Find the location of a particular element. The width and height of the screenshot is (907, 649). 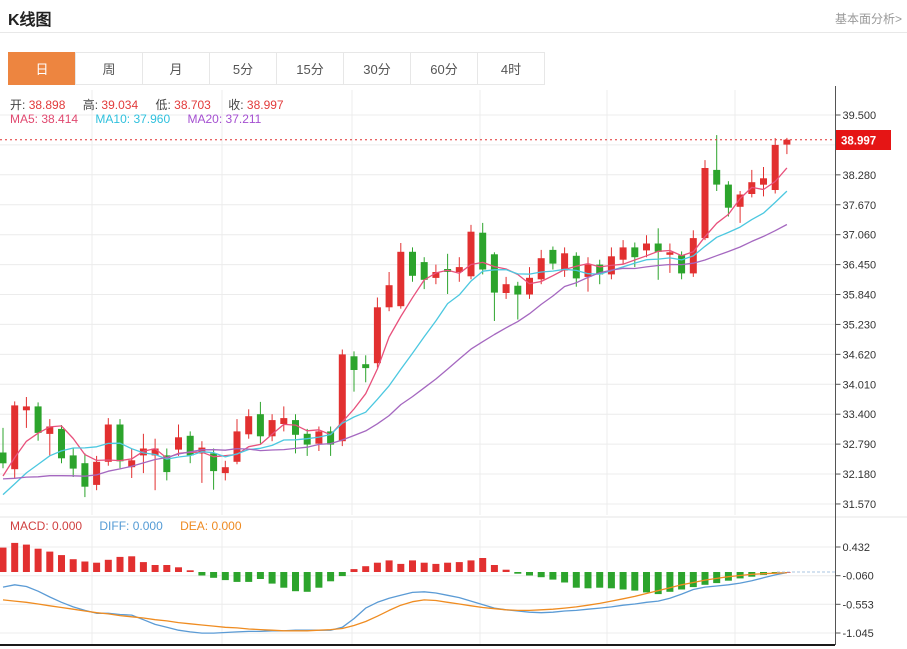

tab-4hour: 4时 is located at coordinates (511, 68).